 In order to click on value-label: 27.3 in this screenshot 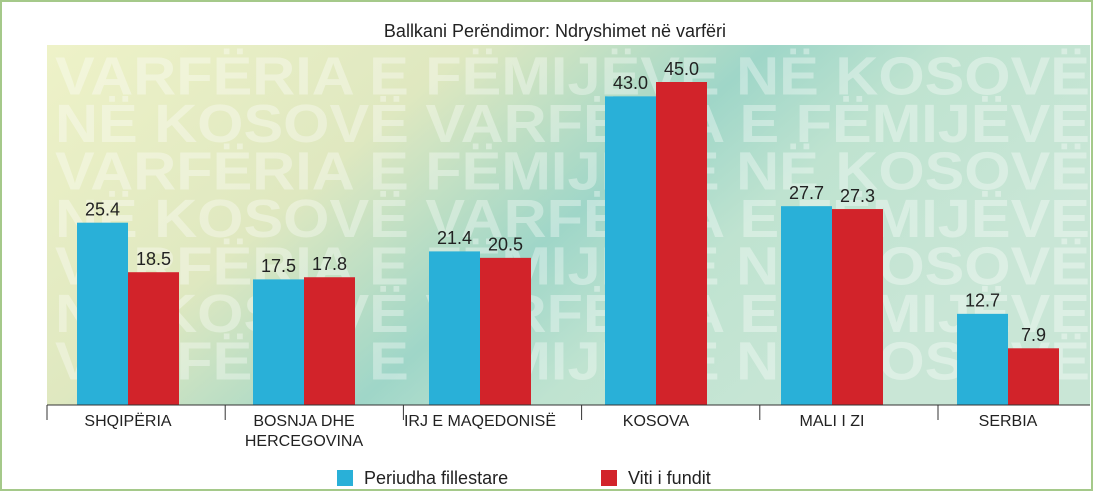, I will do `click(857, 196)`.